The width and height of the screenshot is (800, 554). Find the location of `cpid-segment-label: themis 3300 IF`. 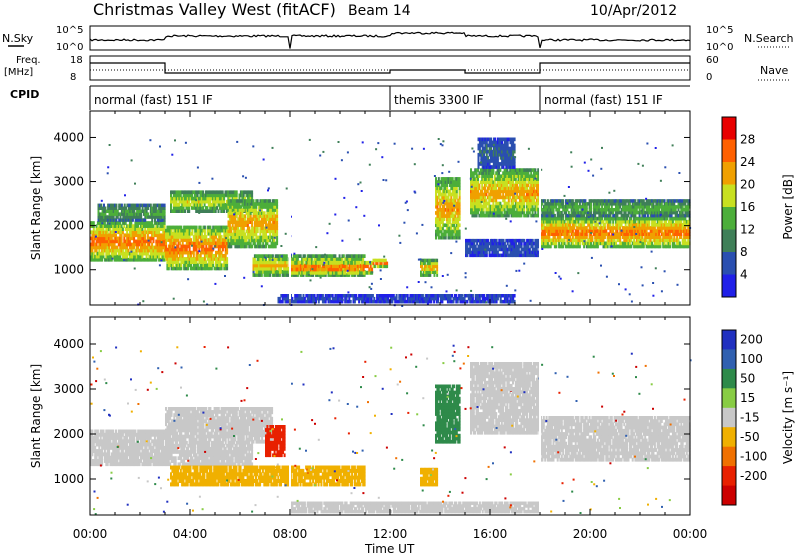

cpid-segment-label: themis 3300 IF is located at coordinates (439, 100).